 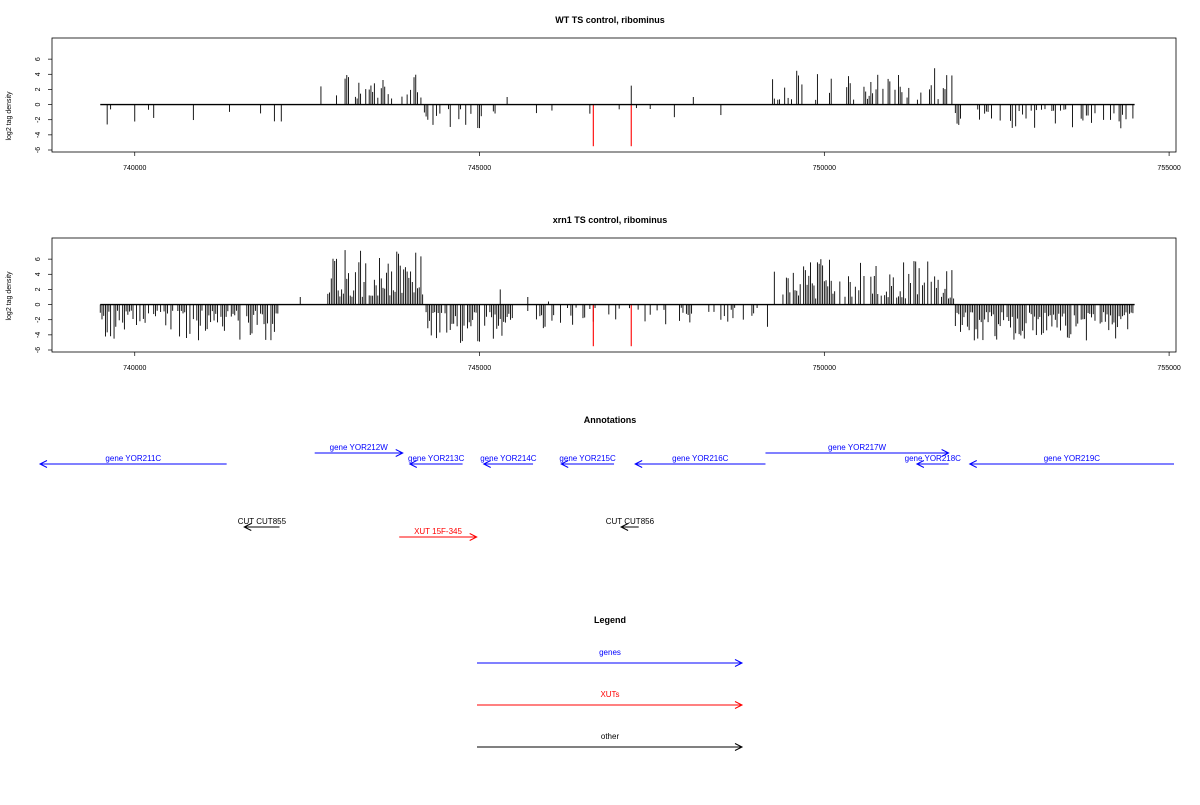 What do you see at coordinates (933, 458) in the screenshot?
I see `feature-label: gene YOR218C` at bounding box center [933, 458].